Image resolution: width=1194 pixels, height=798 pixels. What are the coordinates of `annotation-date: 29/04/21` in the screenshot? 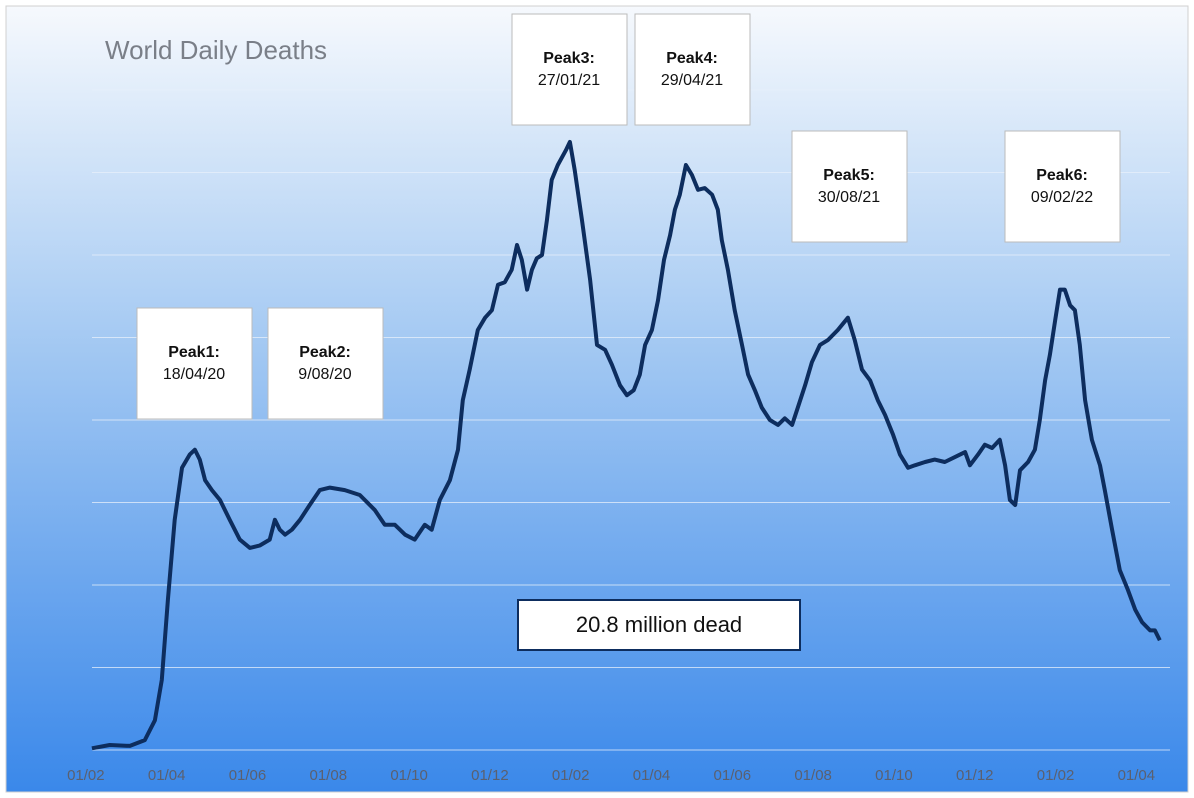 It's located at (692, 80).